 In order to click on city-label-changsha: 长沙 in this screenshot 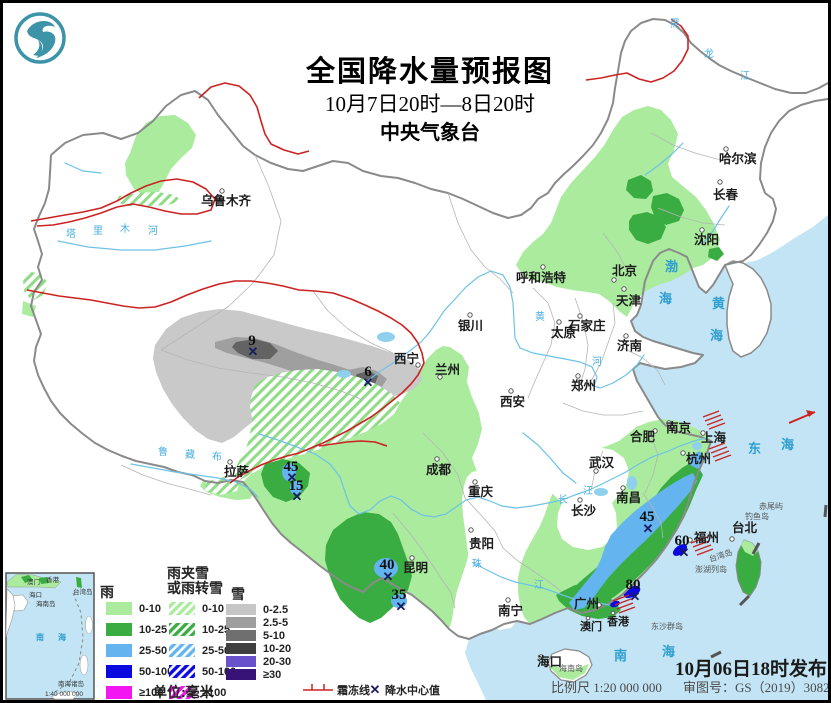, I will do `click(584, 510)`.